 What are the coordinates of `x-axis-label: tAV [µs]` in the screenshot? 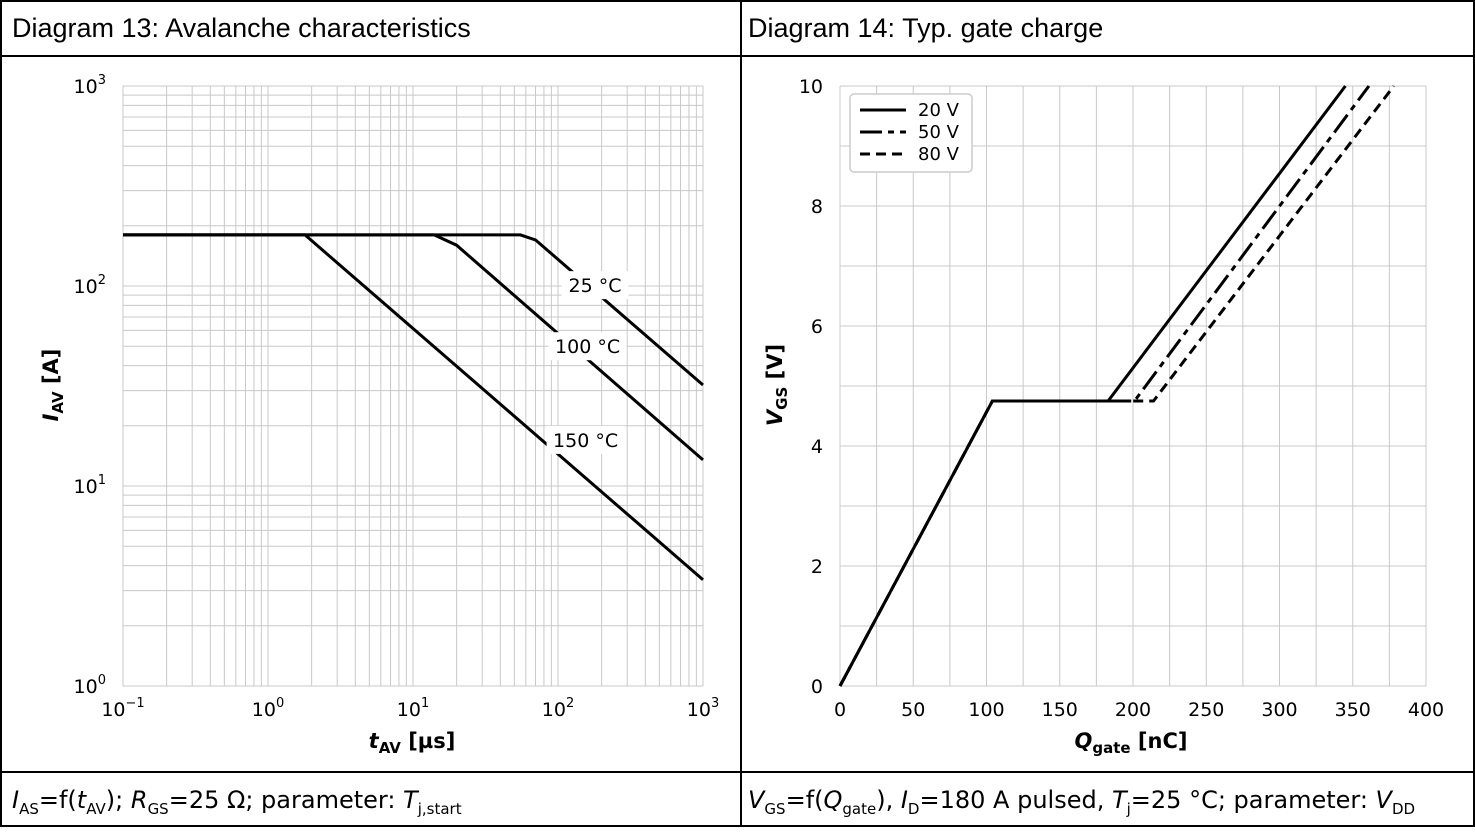 It's located at (412, 743).